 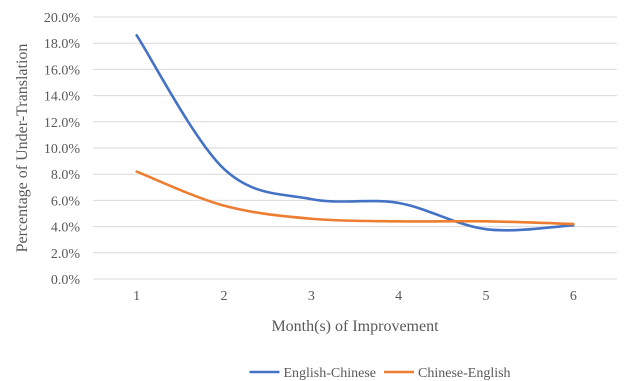 What do you see at coordinates (380, 373) in the screenshot?
I see `legend: English-Chinese Chinese-English` at bounding box center [380, 373].